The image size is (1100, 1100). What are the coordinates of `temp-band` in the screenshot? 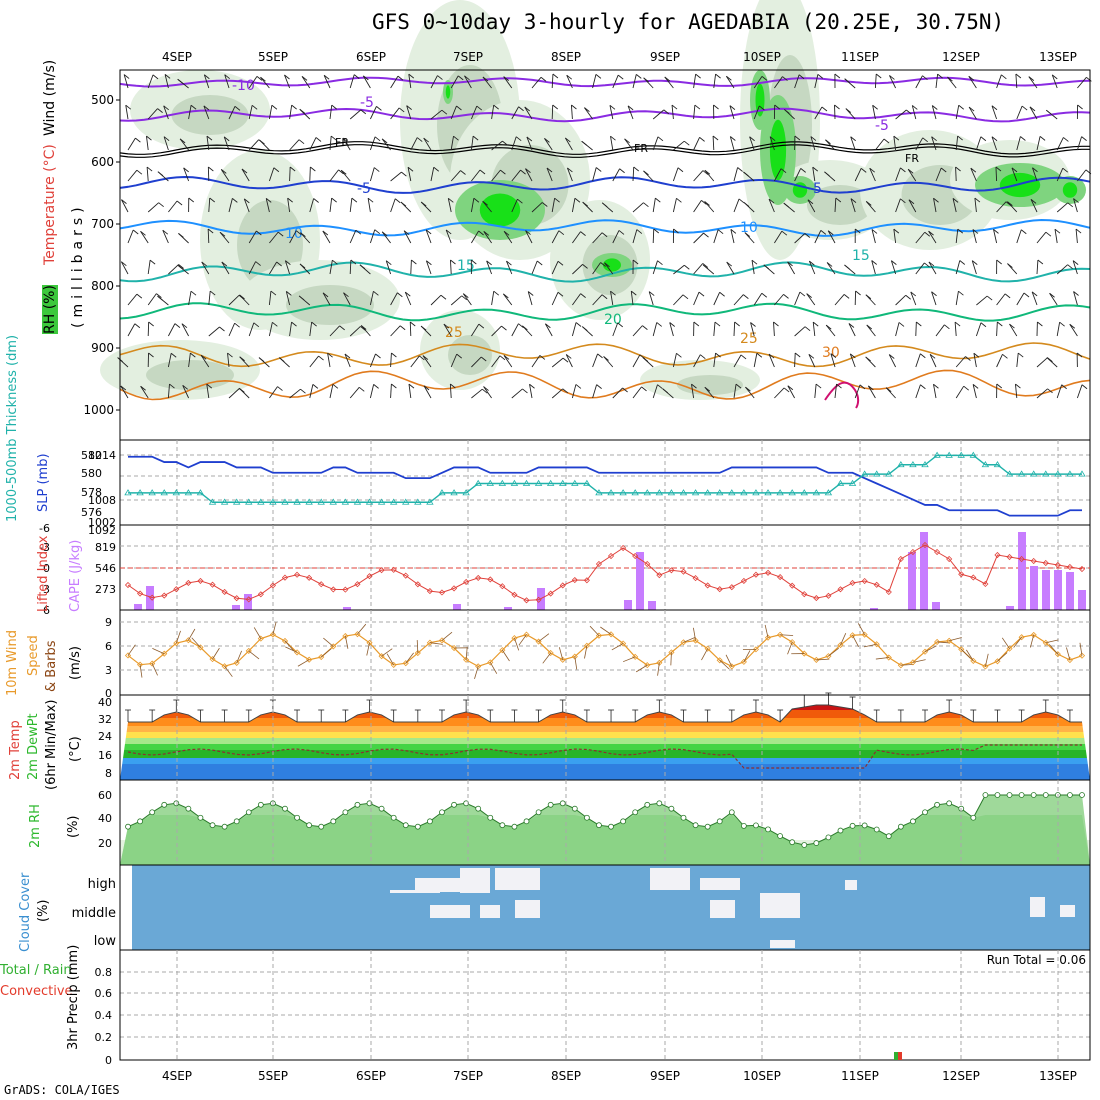 It's located at (605, 741).